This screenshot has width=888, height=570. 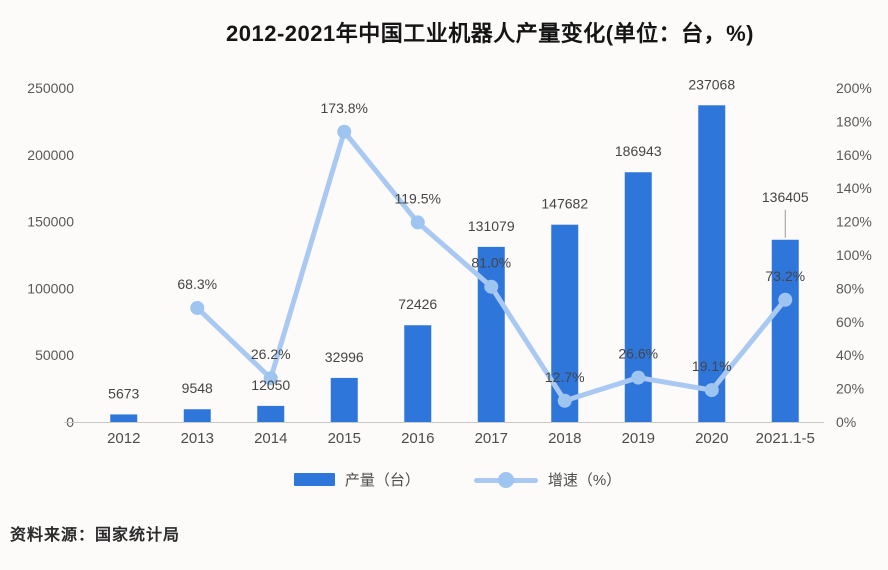 I want to click on bar-2013, so click(x=197, y=415).